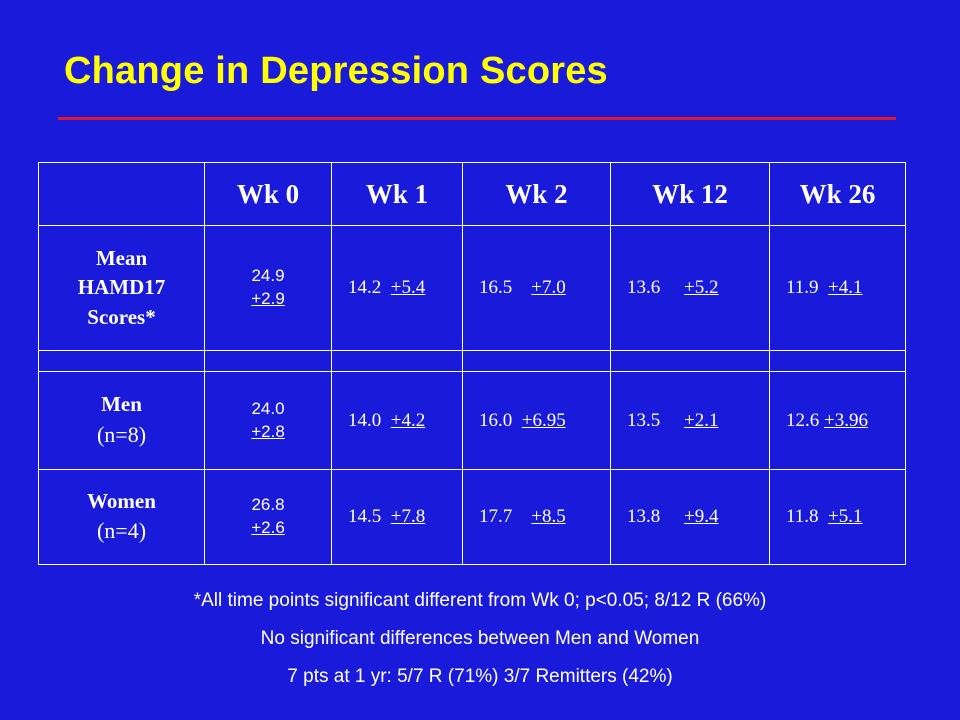 The image size is (960, 720). I want to click on cell-wk26: 11.8 +5.1, so click(837, 517).